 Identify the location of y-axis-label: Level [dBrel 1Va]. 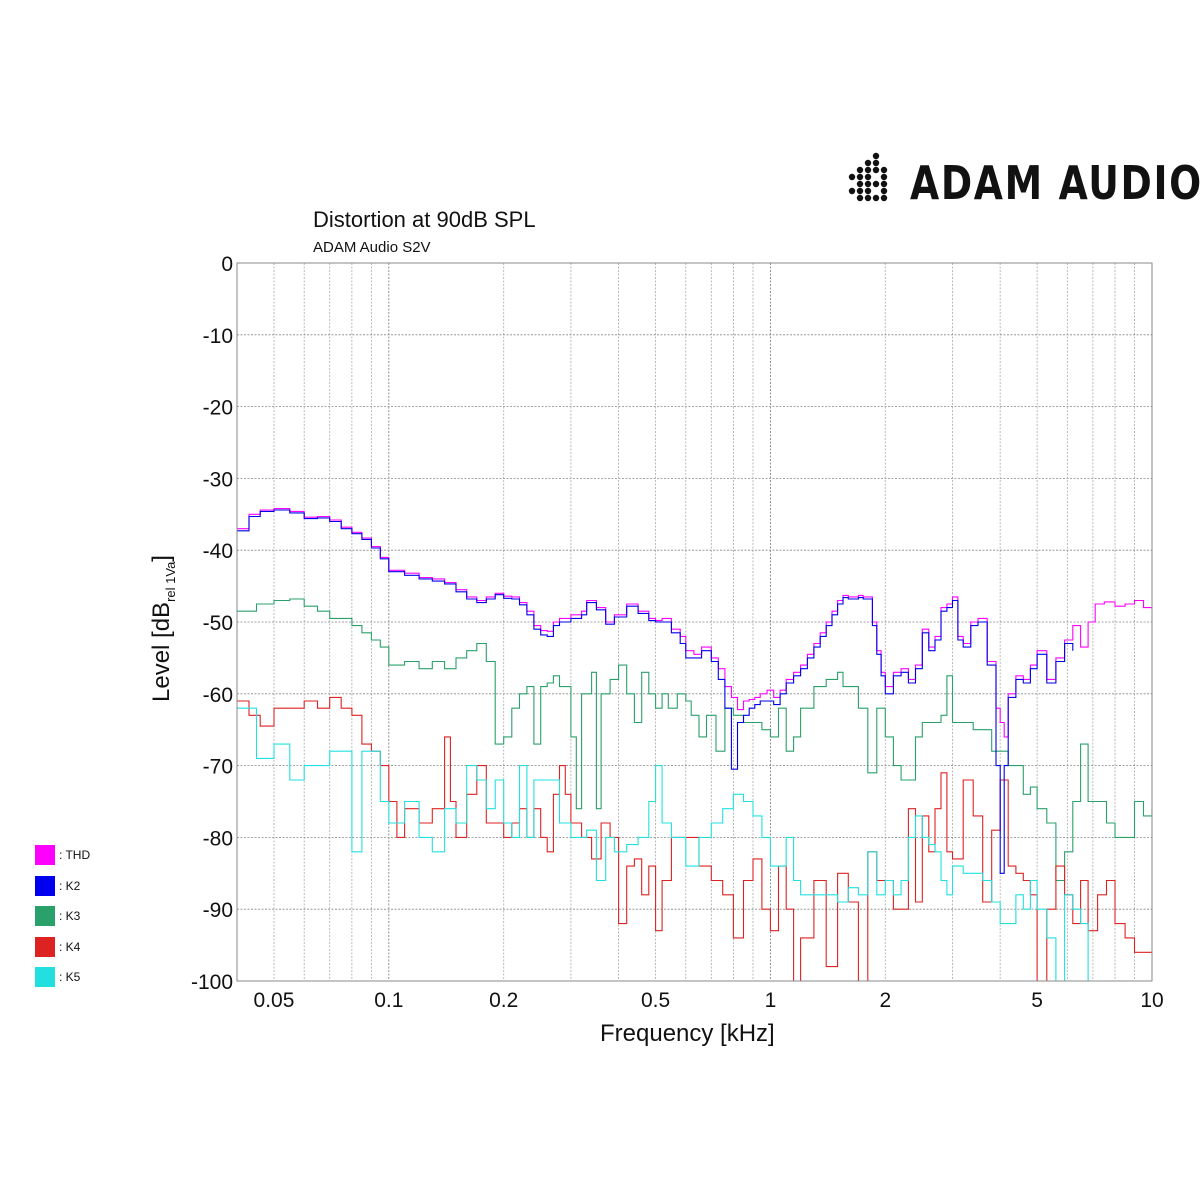
(163, 628).